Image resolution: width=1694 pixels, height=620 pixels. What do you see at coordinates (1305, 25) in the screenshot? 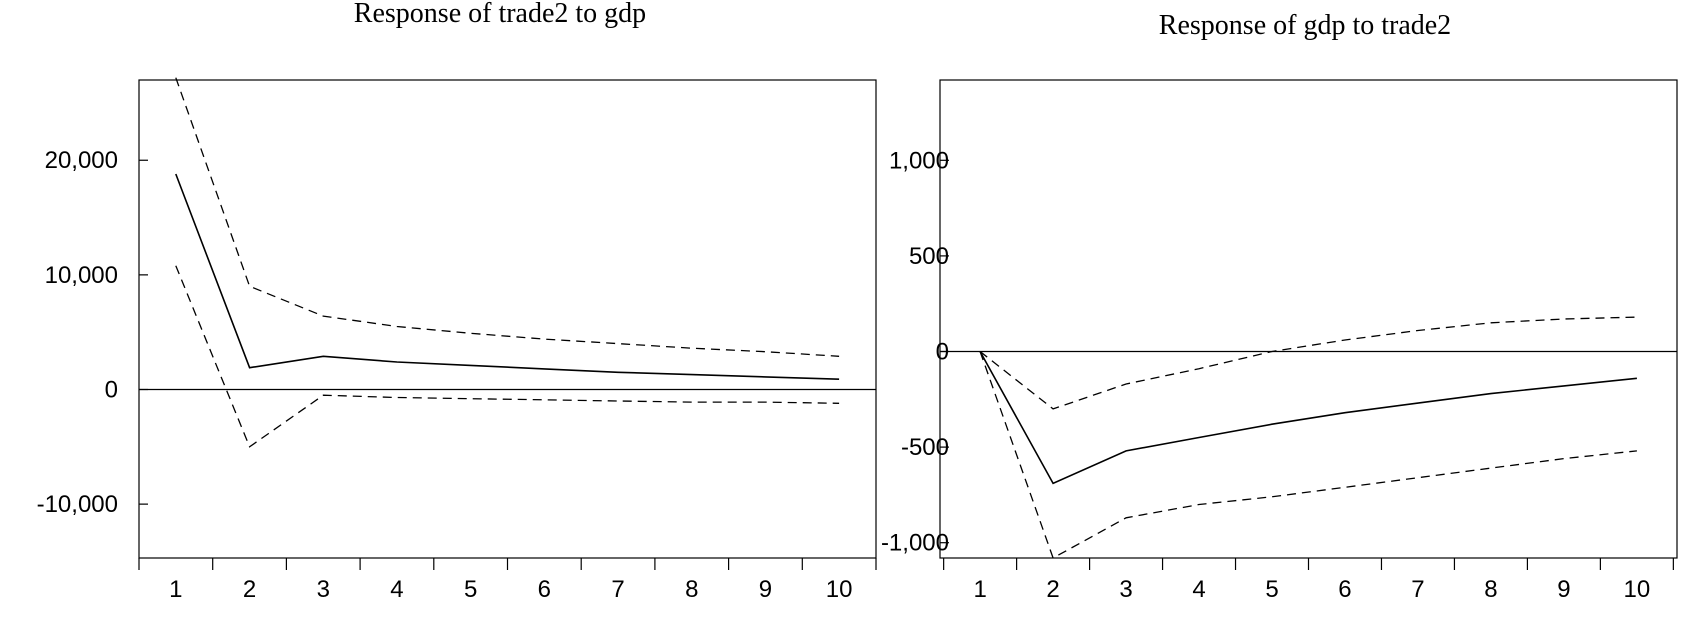
I see `chart-title: Response of gdp to trade2` at bounding box center [1305, 25].